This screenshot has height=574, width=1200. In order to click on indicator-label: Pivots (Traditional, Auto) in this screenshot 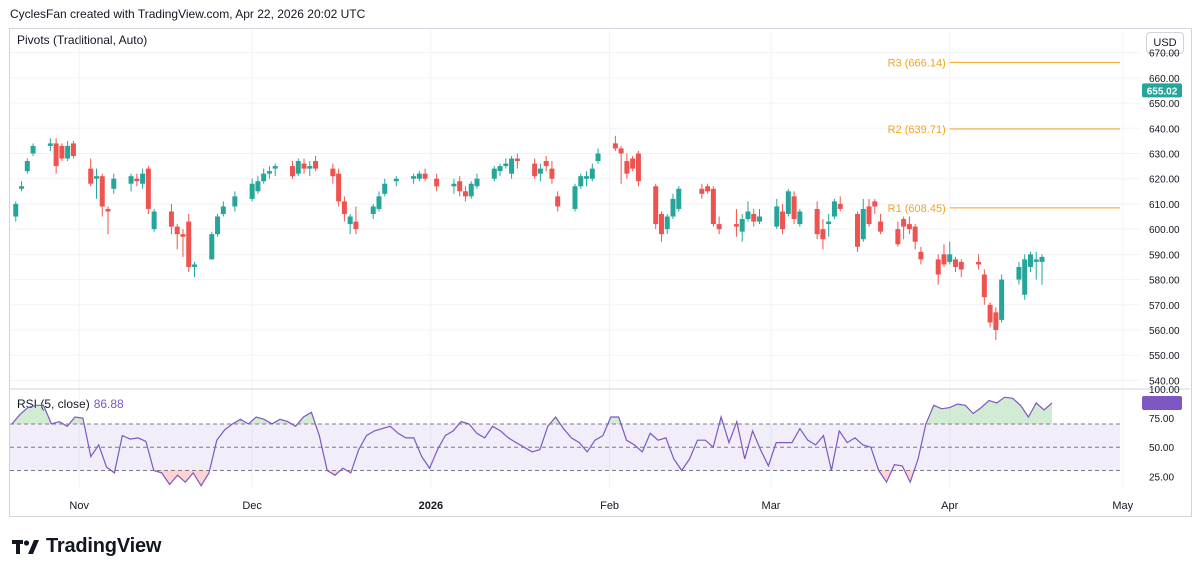, I will do `click(82, 40)`.